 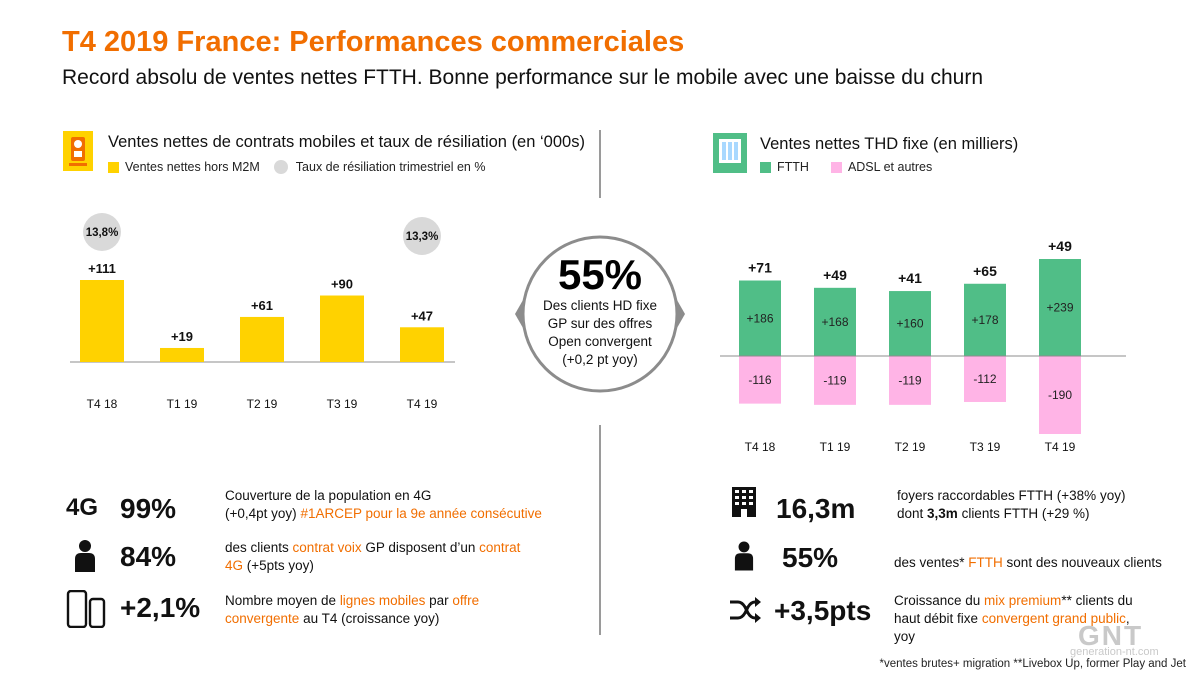 What do you see at coordinates (836, 167) in the screenshot?
I see `legend-swatch-adsl` at bounding box center [836, 167].